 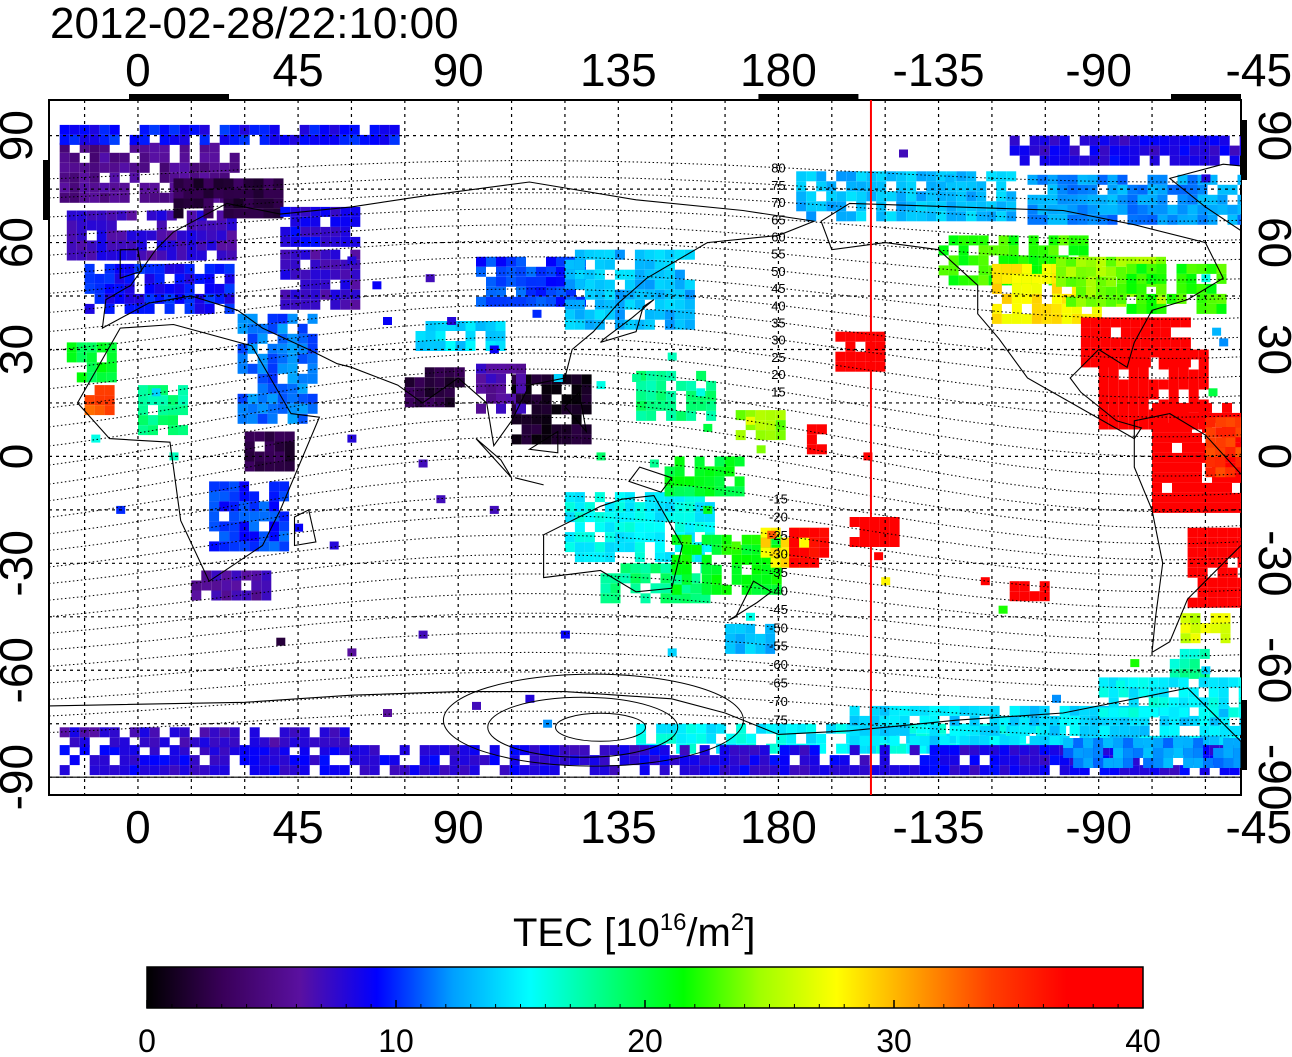 I want to click on frame-mark, so click(x=1206, y=97).